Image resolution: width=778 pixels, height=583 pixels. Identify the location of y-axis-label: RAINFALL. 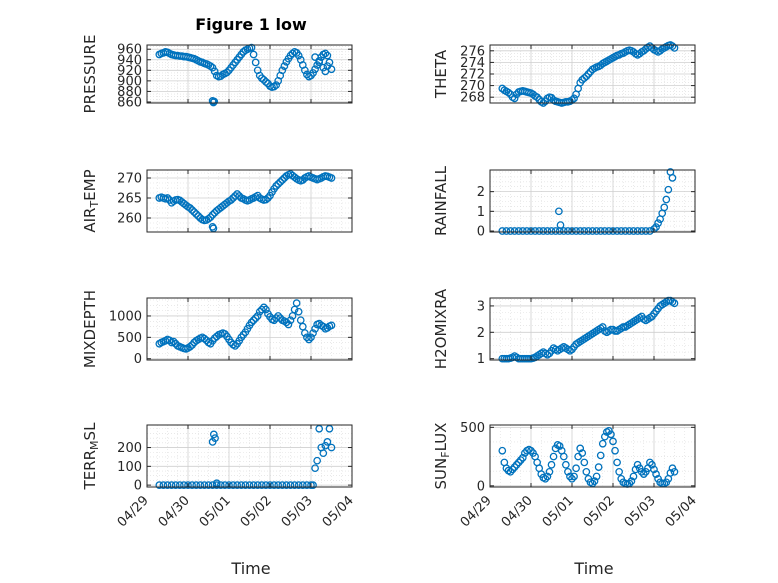
(441, 200).